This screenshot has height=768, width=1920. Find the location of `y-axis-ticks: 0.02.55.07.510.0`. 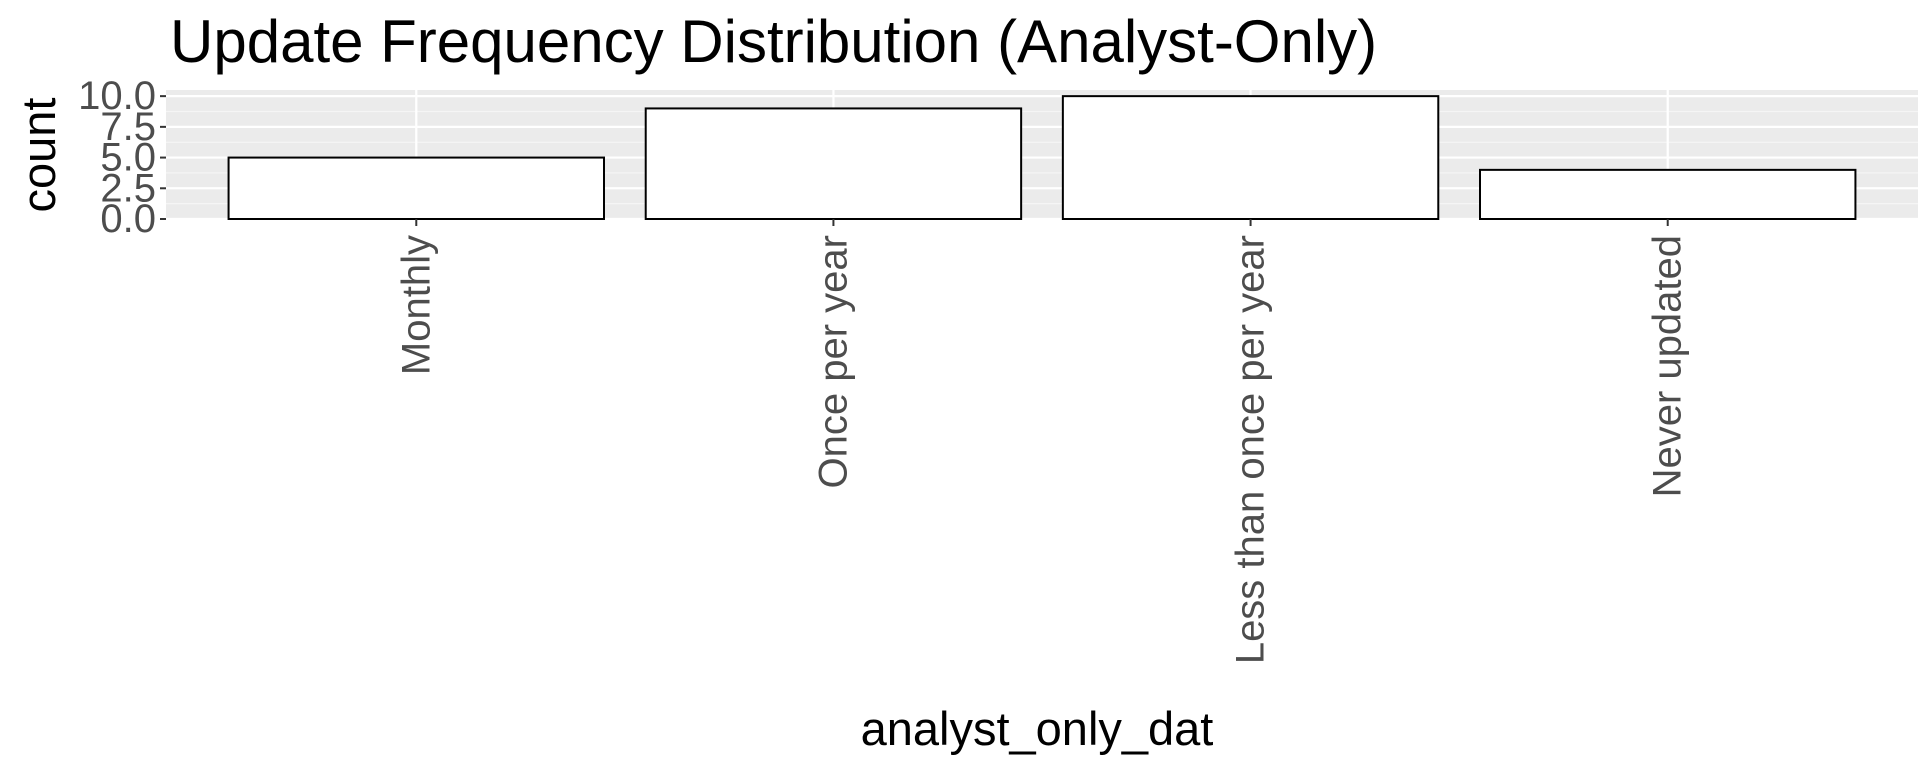

y-axis-ticks: 0.02.55.07.510.0 is located at coordinates (122, 157).